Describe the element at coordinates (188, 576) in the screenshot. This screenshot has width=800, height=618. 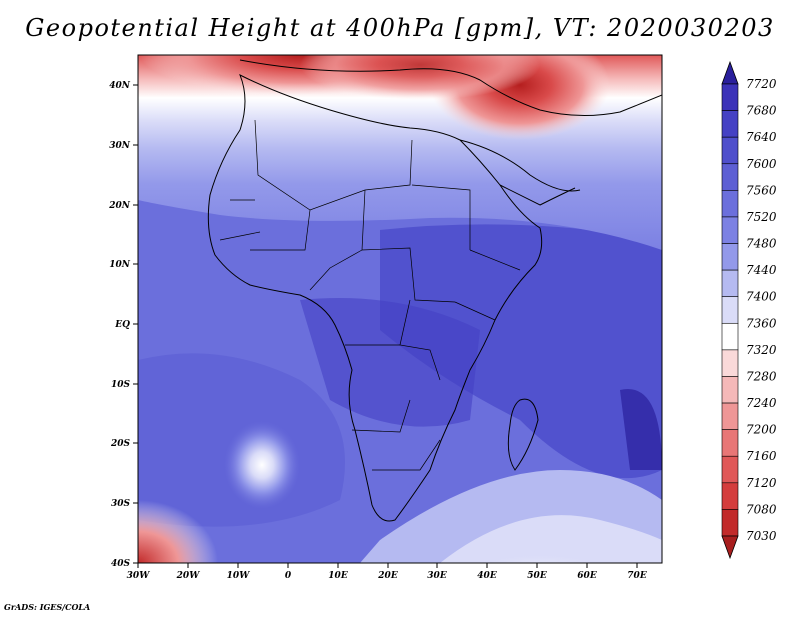
I see `lon-label: 20W` at that location.